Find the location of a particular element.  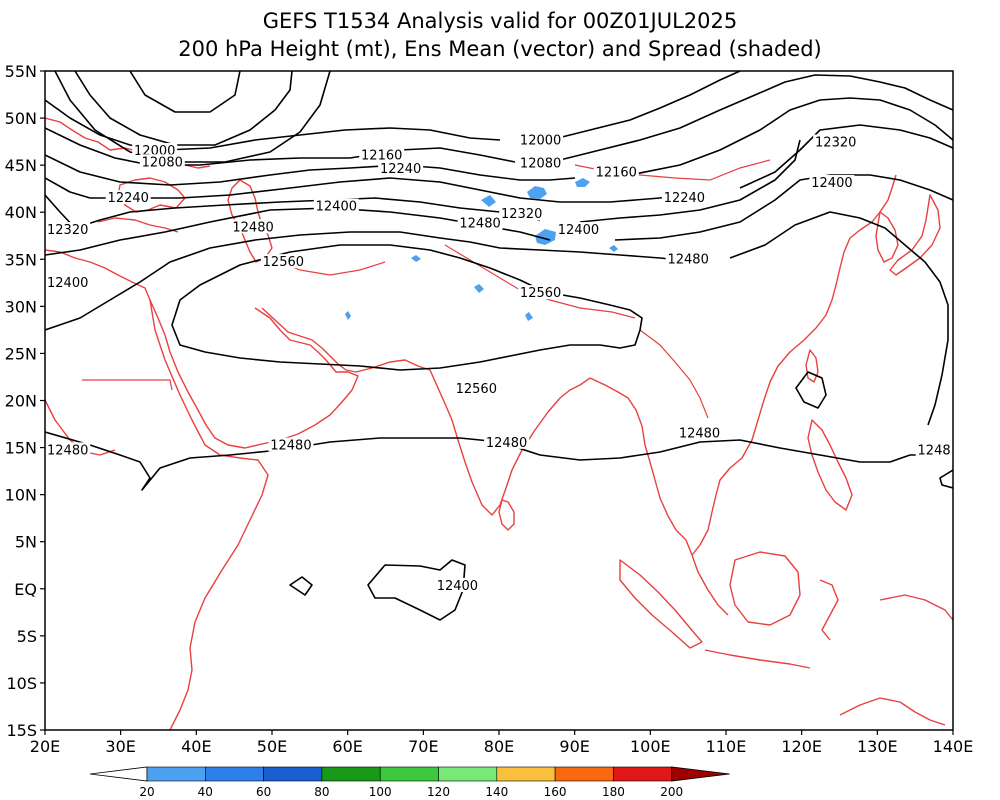

y-tick-label: 35N is located at coordinates (21, 259).